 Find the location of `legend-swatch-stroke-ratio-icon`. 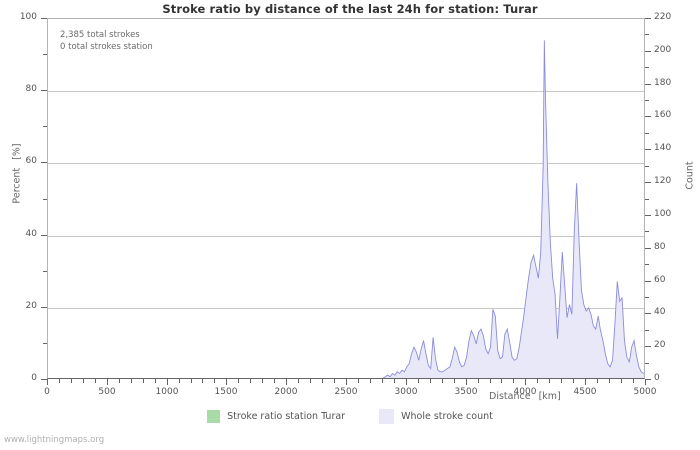

legend-swatch-stroke-ratio-icon is located at coordinates (214, 416).